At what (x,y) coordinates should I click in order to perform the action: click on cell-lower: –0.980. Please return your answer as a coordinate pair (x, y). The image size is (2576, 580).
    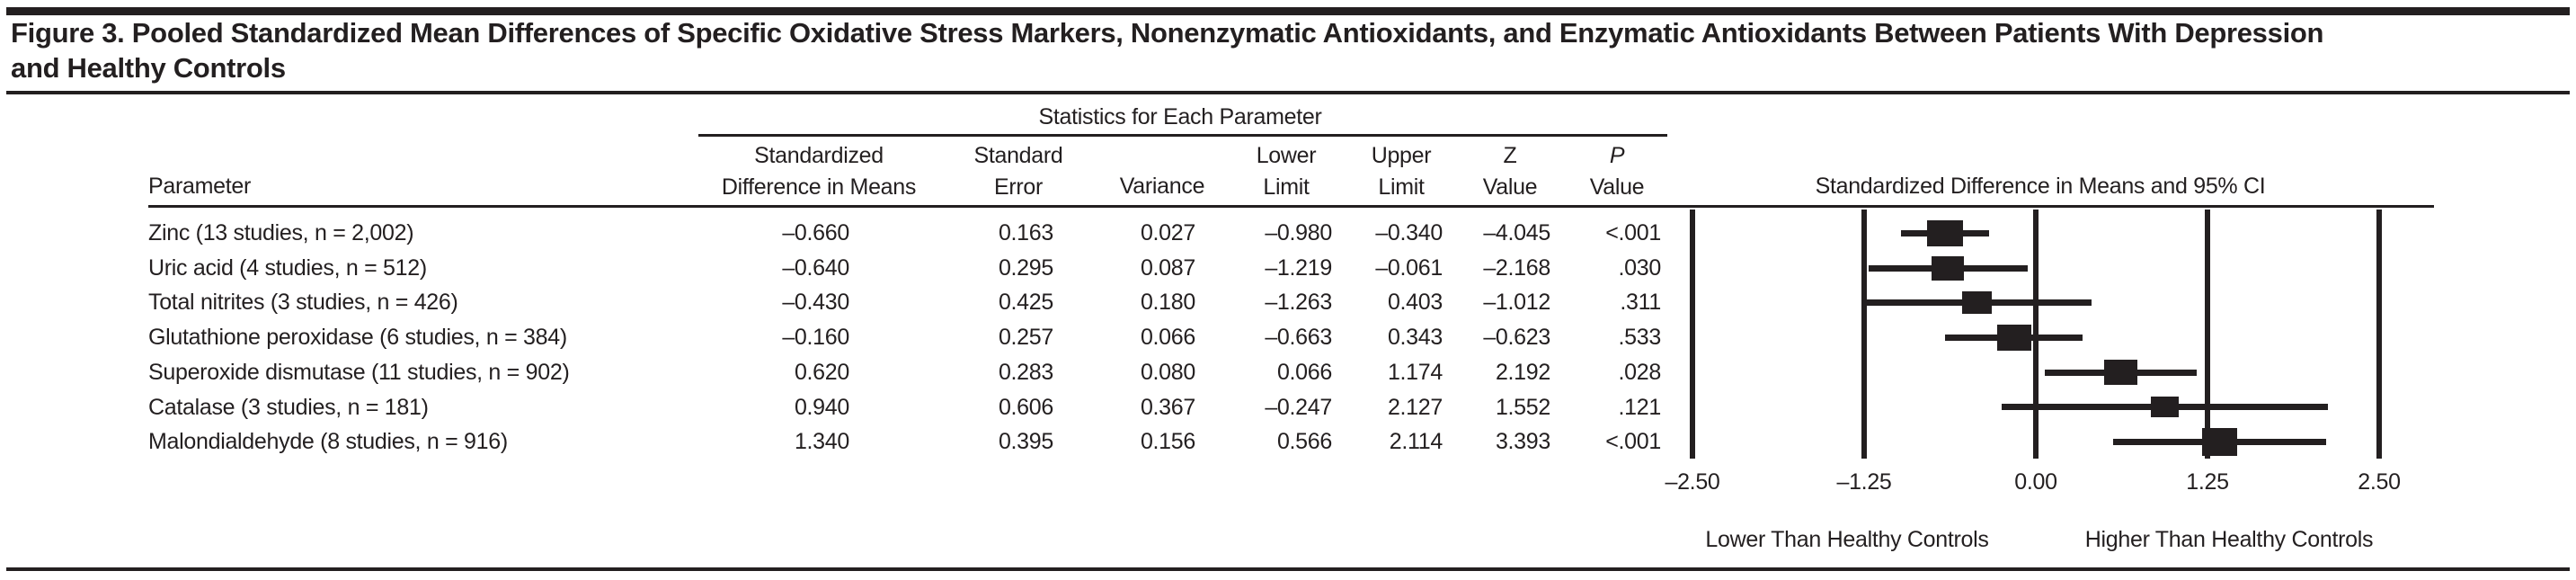
    Looking at the image, I should click on (1298, 232).